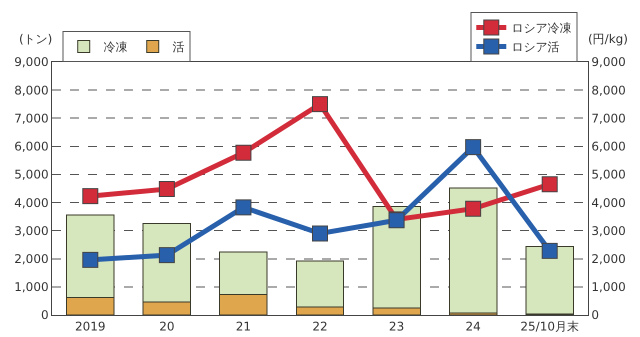 The width and height of the screenshot is (640, 337). Describe the element at coordinates (473, 326) in the screenshot. I see `x-tick-label: 24` at that location.